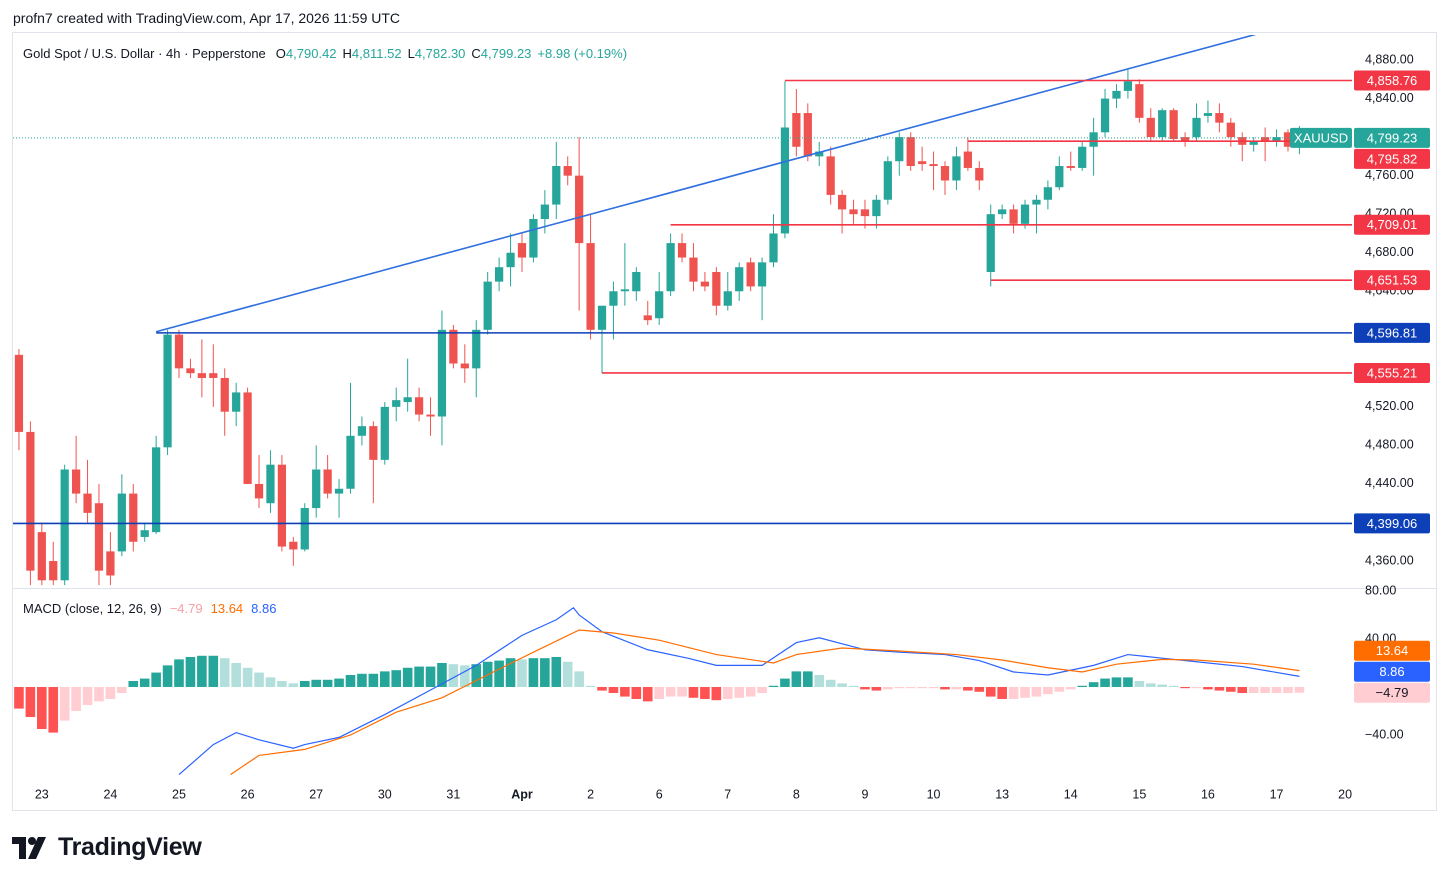 Image resolution: width=1449 pixels, height=887 pixels. I want to click on x-tick-label: 27, so click(316, 794).